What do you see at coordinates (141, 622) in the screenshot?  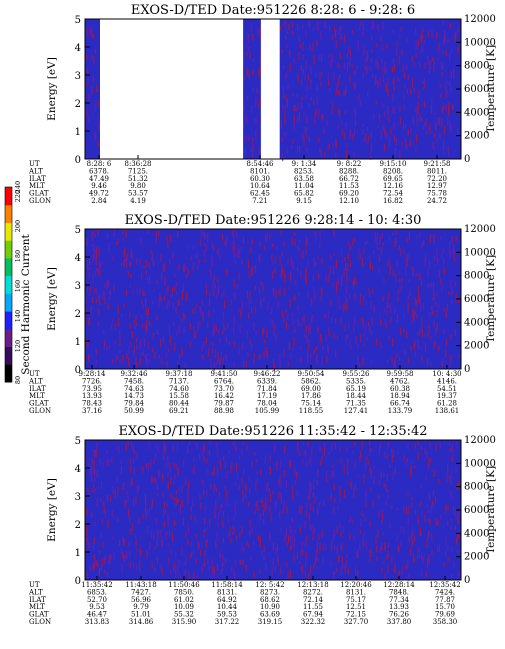 I see `ephemeris-value: 314.86` at bounding box center [141, 622].